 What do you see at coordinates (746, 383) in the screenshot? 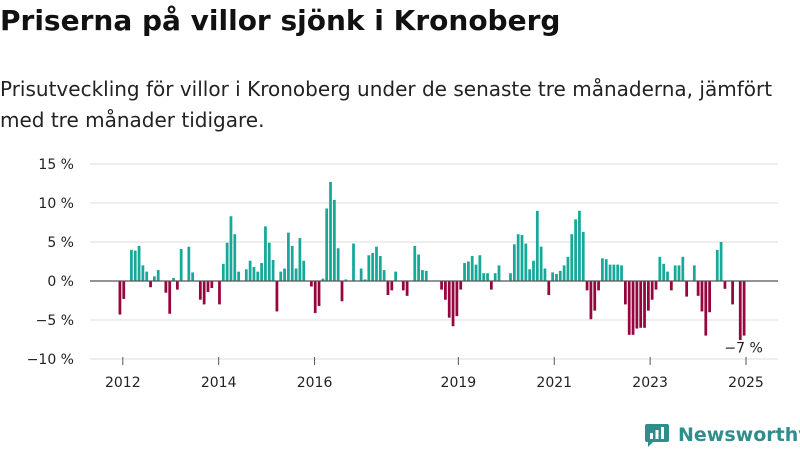
I see `x-tick-label: 2025` at bounding box center [746, 383].